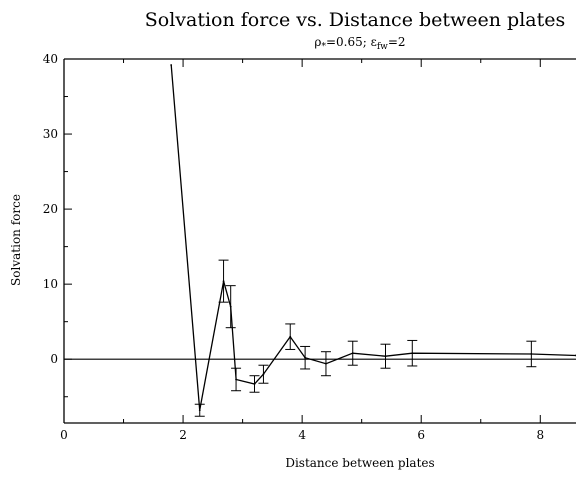  Describe the element at coordinates (183, 435) in the screenshot. I see `x-tick-label: 2` at that location.